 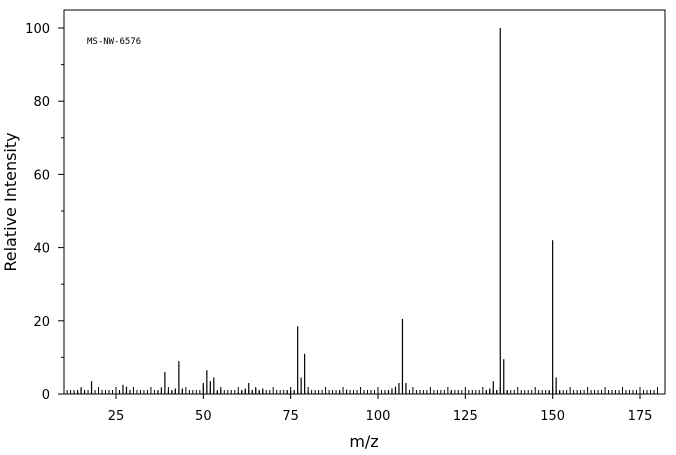 What do you see at coordinates (37, 29) in the screenshot?
I see `y-tick-label: 100` at bounding box center [37, 29].